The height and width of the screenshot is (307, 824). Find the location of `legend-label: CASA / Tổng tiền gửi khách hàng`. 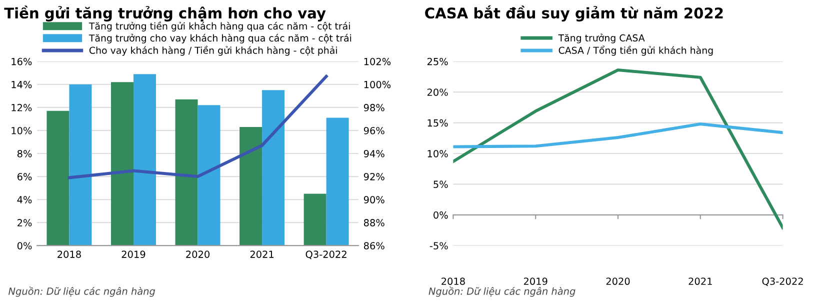

legend-label: CASA / Tổng tiền gửi khách hàng is located at coordinates (635, 51).